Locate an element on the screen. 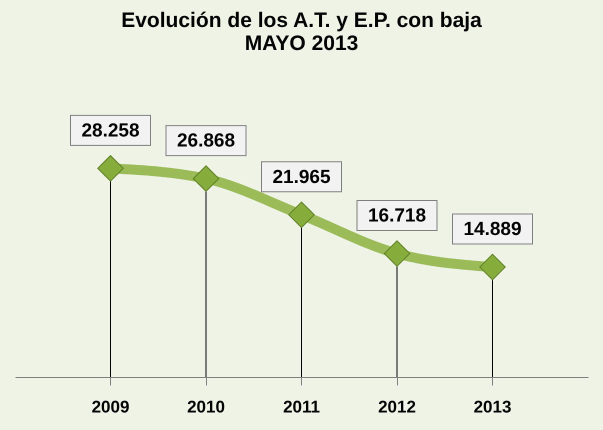 The width and height of the screenshot is (603, 430). chart-title: Evolución de los A.T. y E.P. con baja MAYO 2013 is located at coordinates (301, 32).